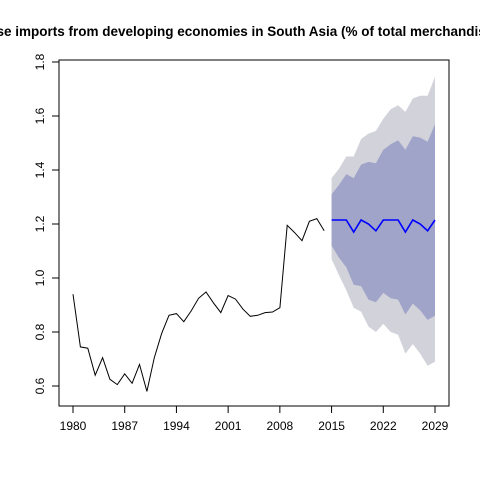 The image size is (480, 480). What do you see at coordinates (40, 61) in the screenshot?
I see `y-tick-label: 1.8` at bounding box center [40, 61].